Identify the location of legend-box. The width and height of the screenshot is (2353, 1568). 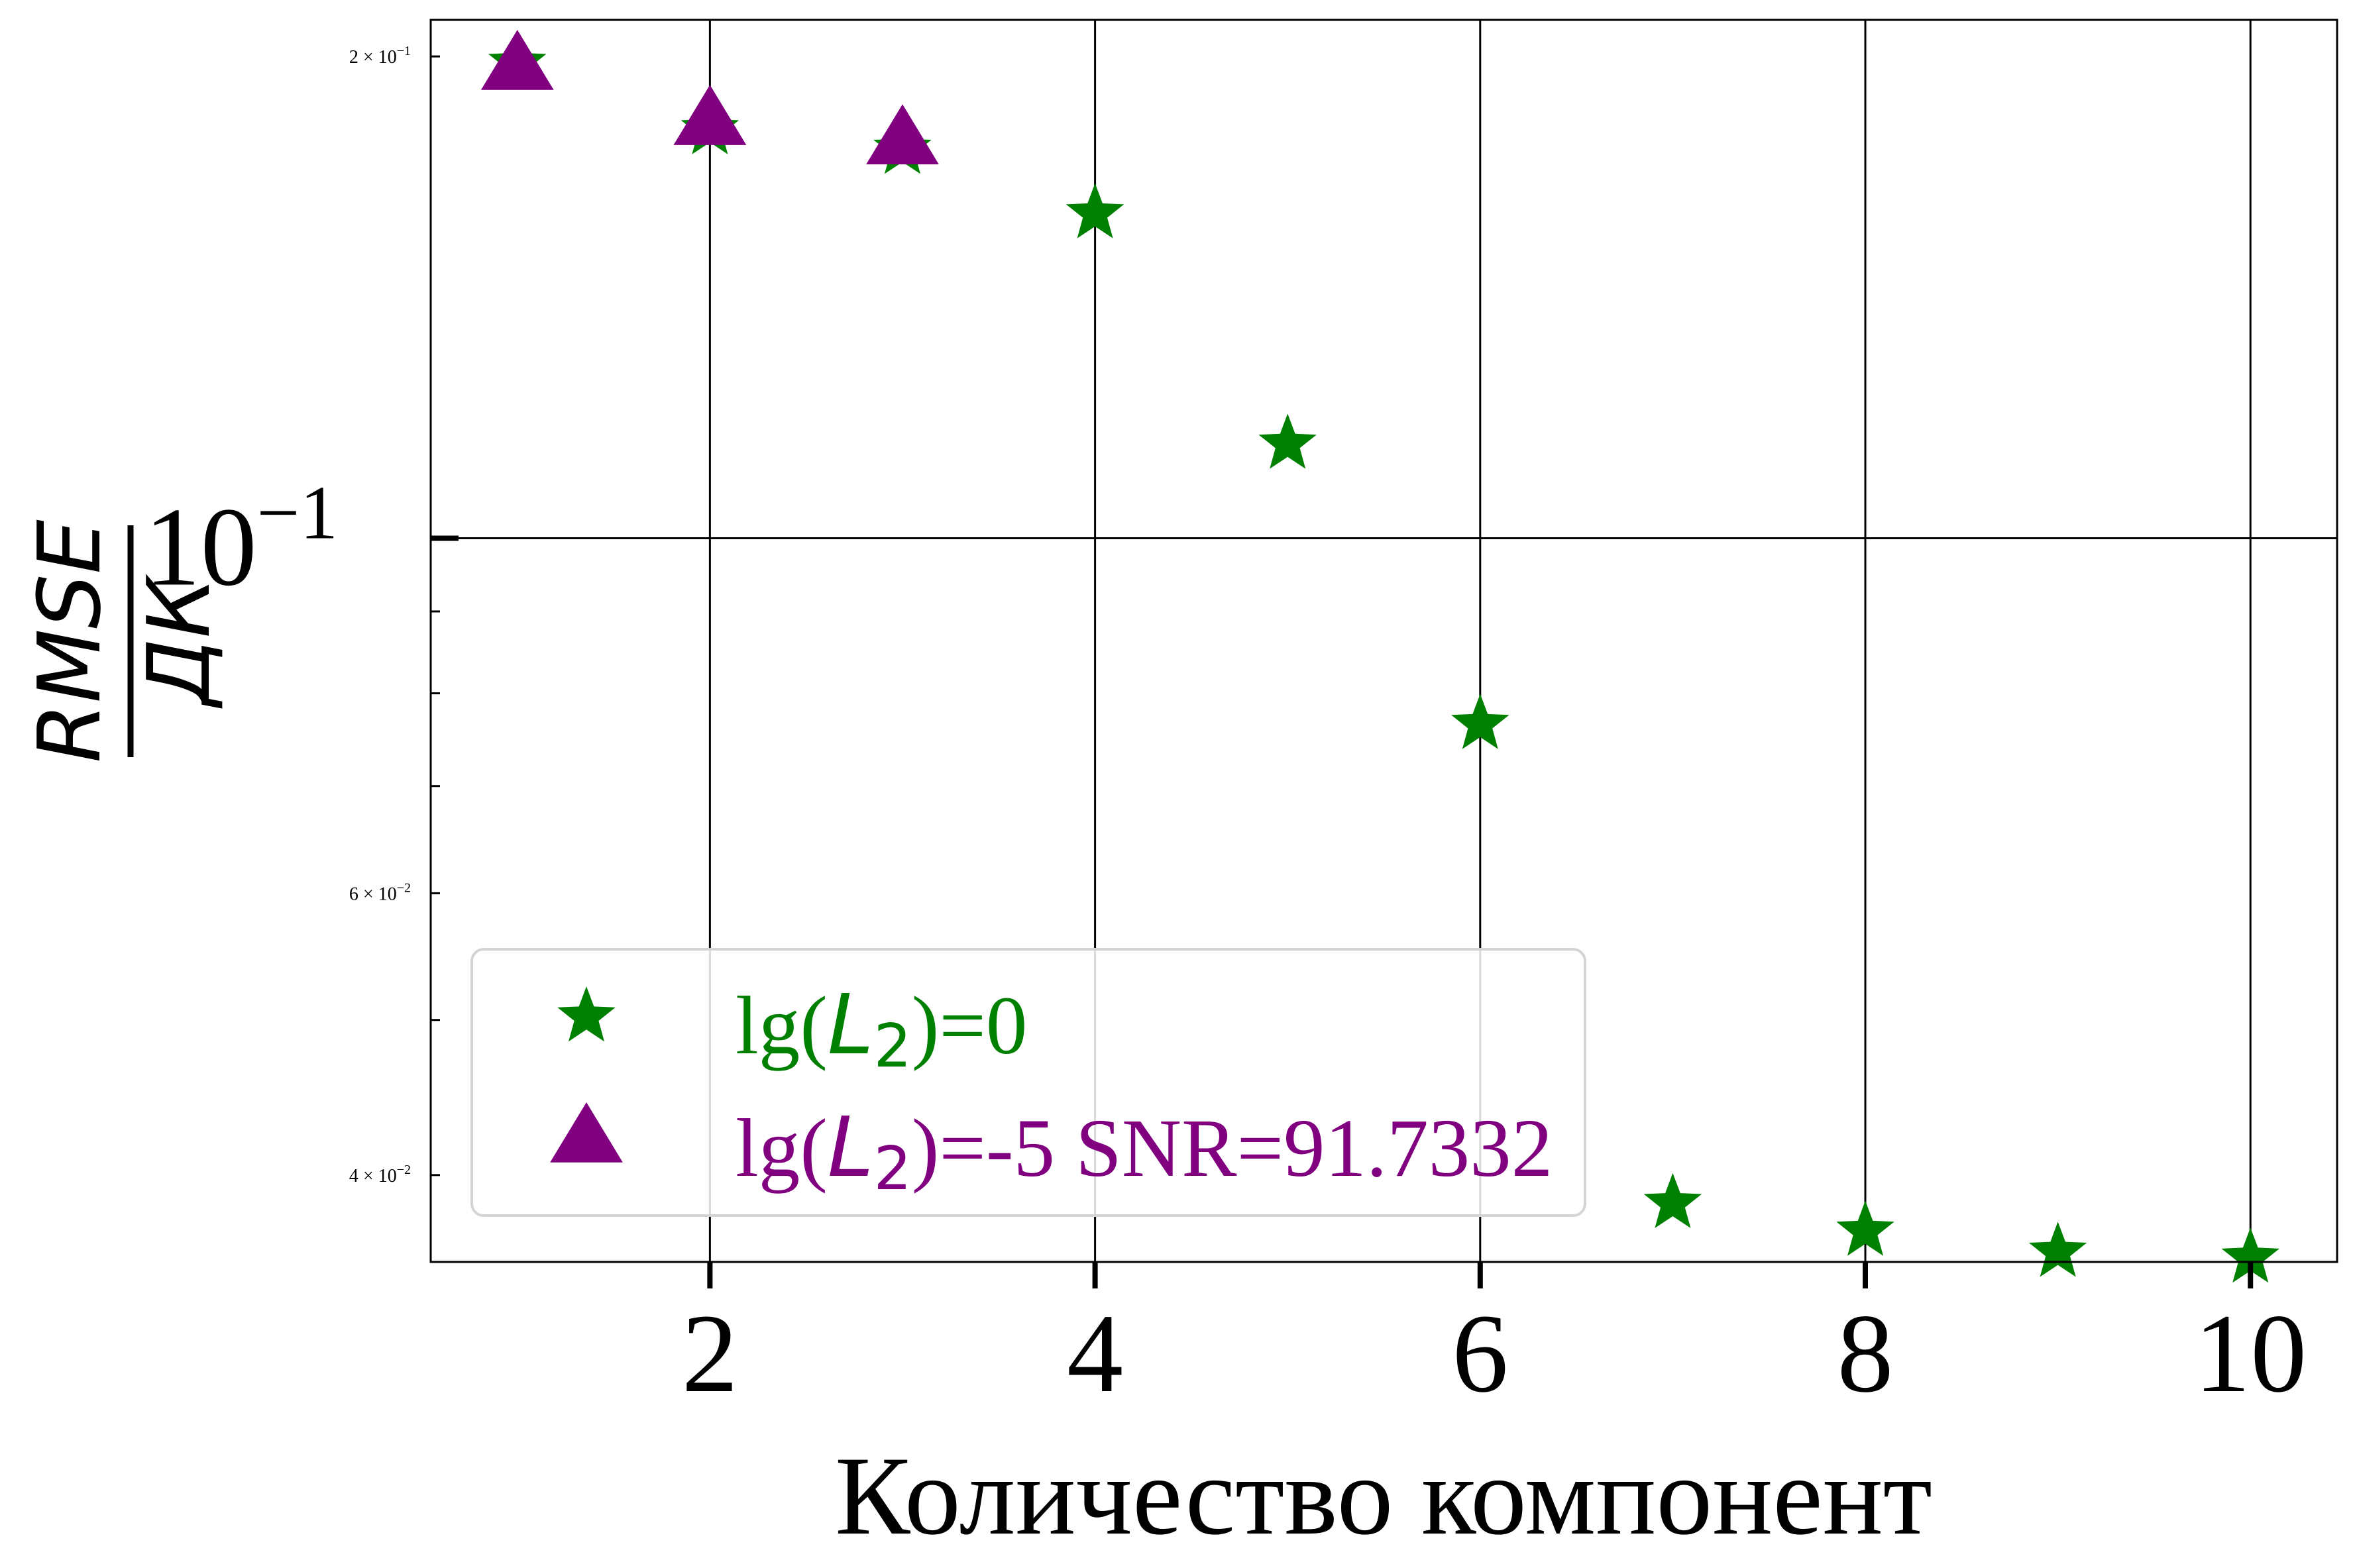
(1028, 1082).